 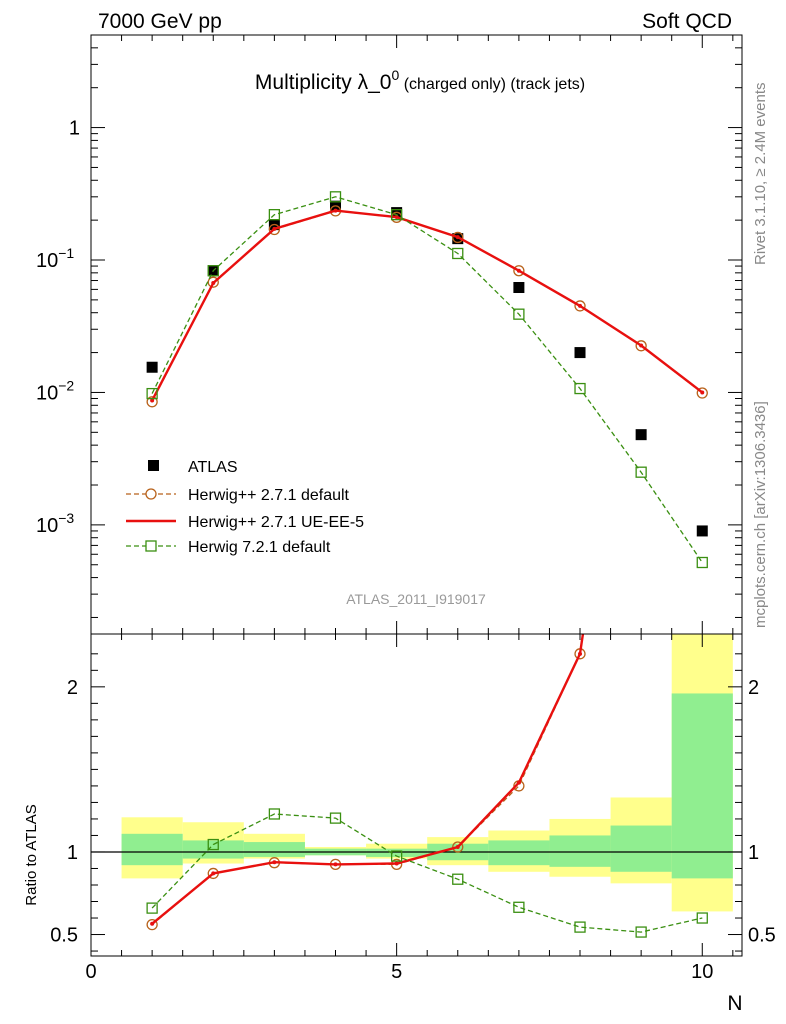 I want to click on solid-main-line, so click(x=427, y=305).